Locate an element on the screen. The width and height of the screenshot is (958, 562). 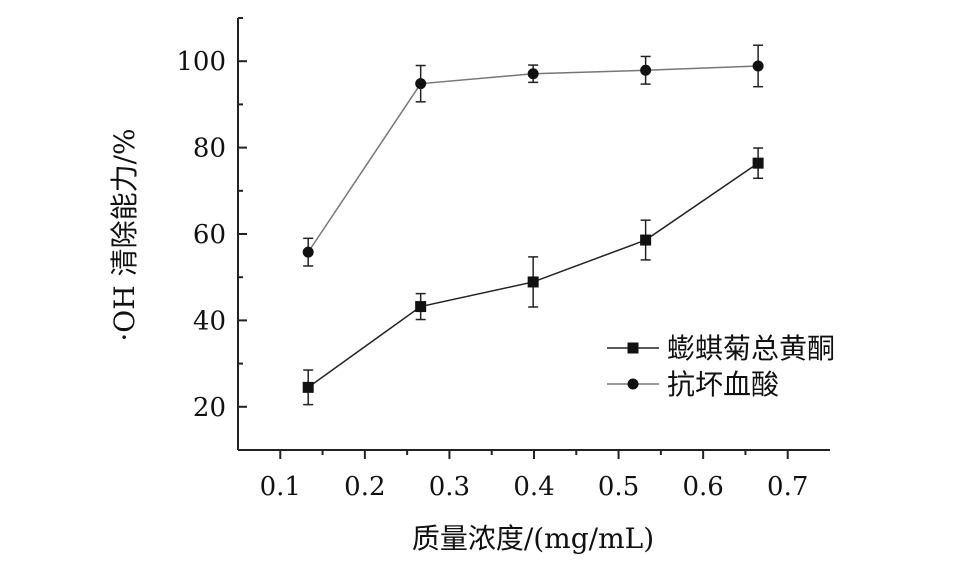
y-tick-label: 80 is located at coordinates (209, 149).